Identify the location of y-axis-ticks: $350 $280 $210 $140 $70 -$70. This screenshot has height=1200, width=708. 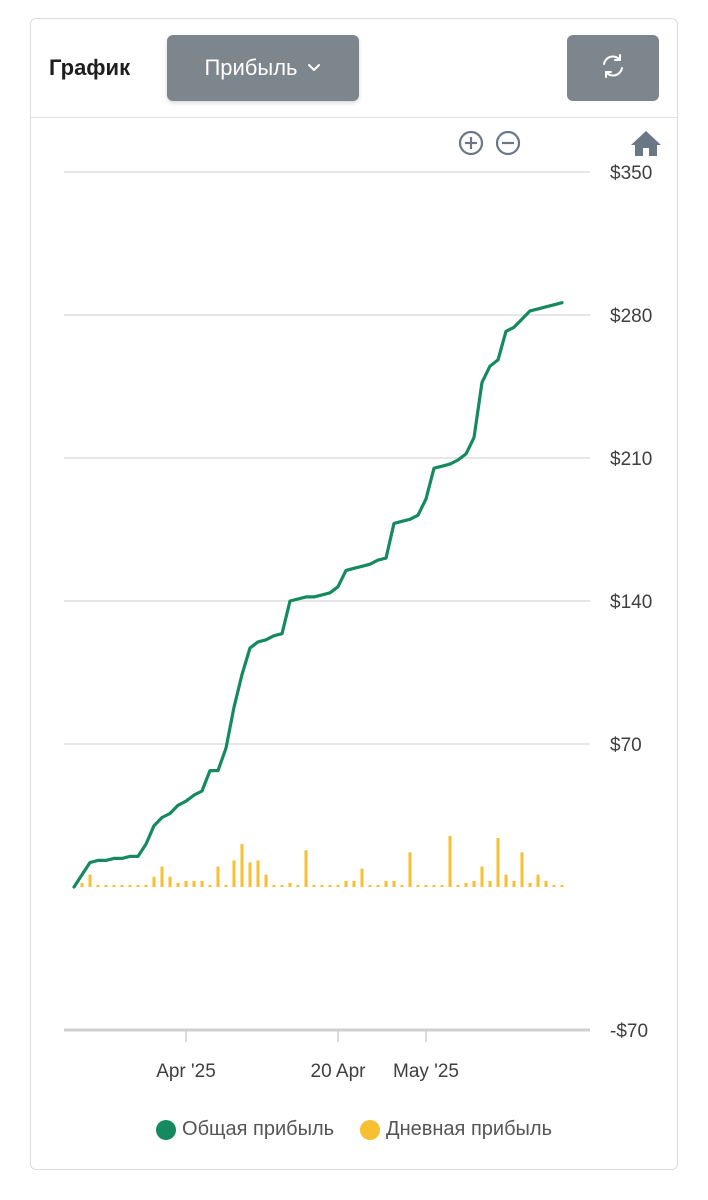
(631, 602).